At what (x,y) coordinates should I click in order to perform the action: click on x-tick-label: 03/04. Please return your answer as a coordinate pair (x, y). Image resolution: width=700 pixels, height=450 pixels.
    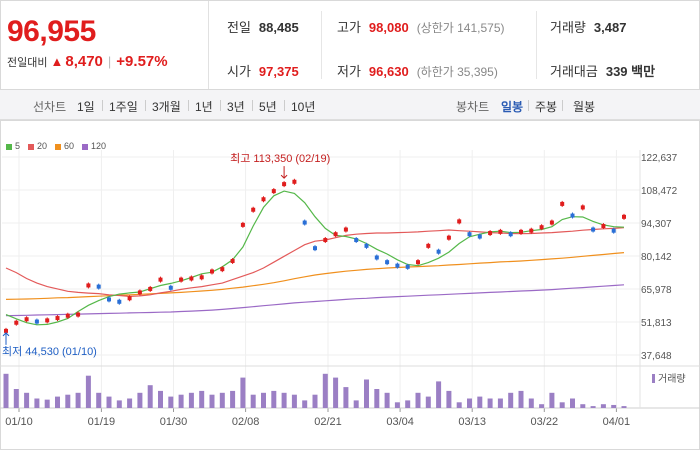
    Looking at the image, I should click on (400, 422).